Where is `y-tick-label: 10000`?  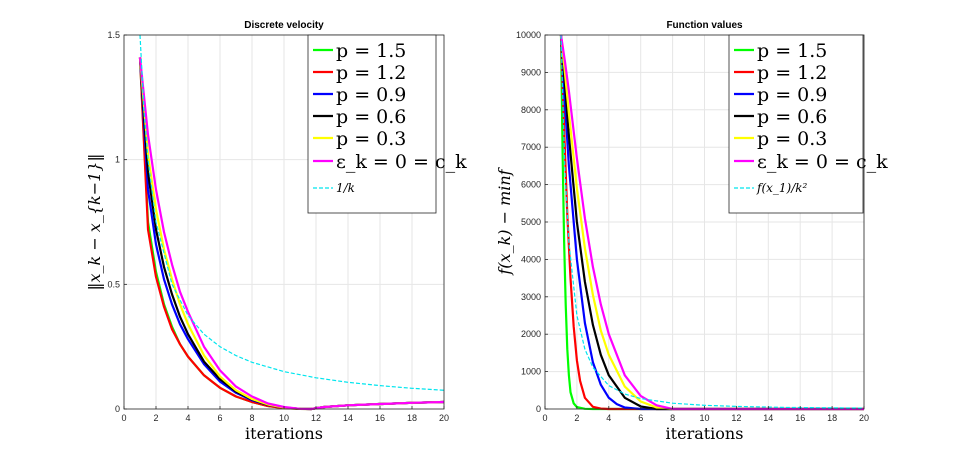 y-tick-label: 10000 is located at coordinates (528, 35).